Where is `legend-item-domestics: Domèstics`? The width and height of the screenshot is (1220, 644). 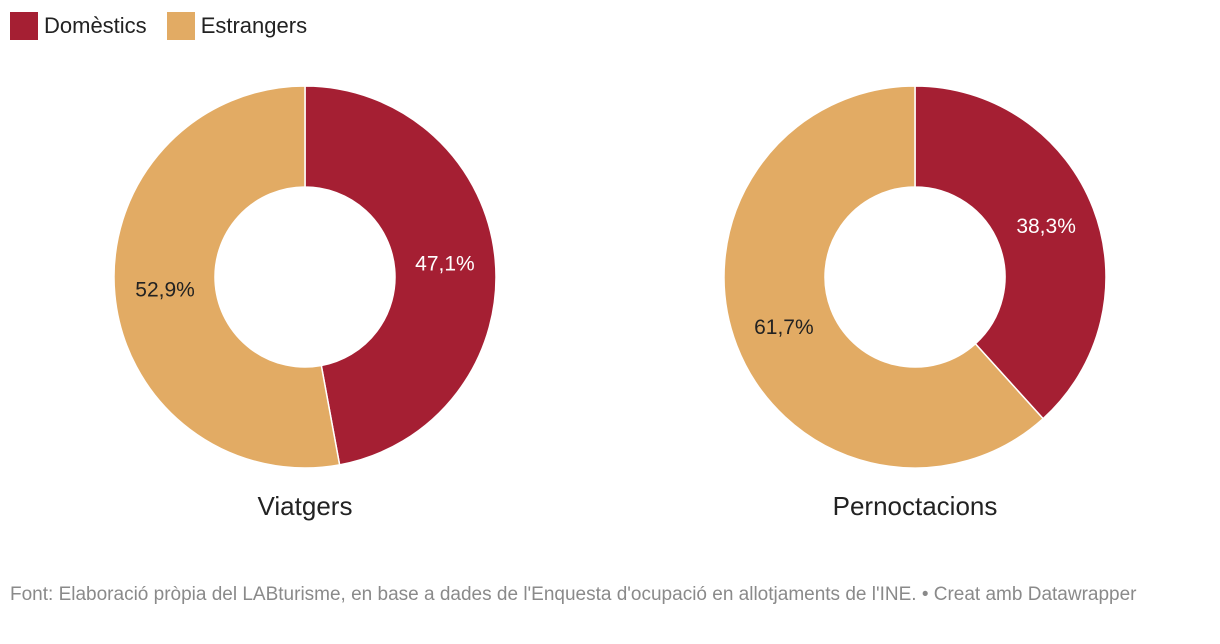
legend-item-domestics: Domèstics is located at coordinates (78, 26).